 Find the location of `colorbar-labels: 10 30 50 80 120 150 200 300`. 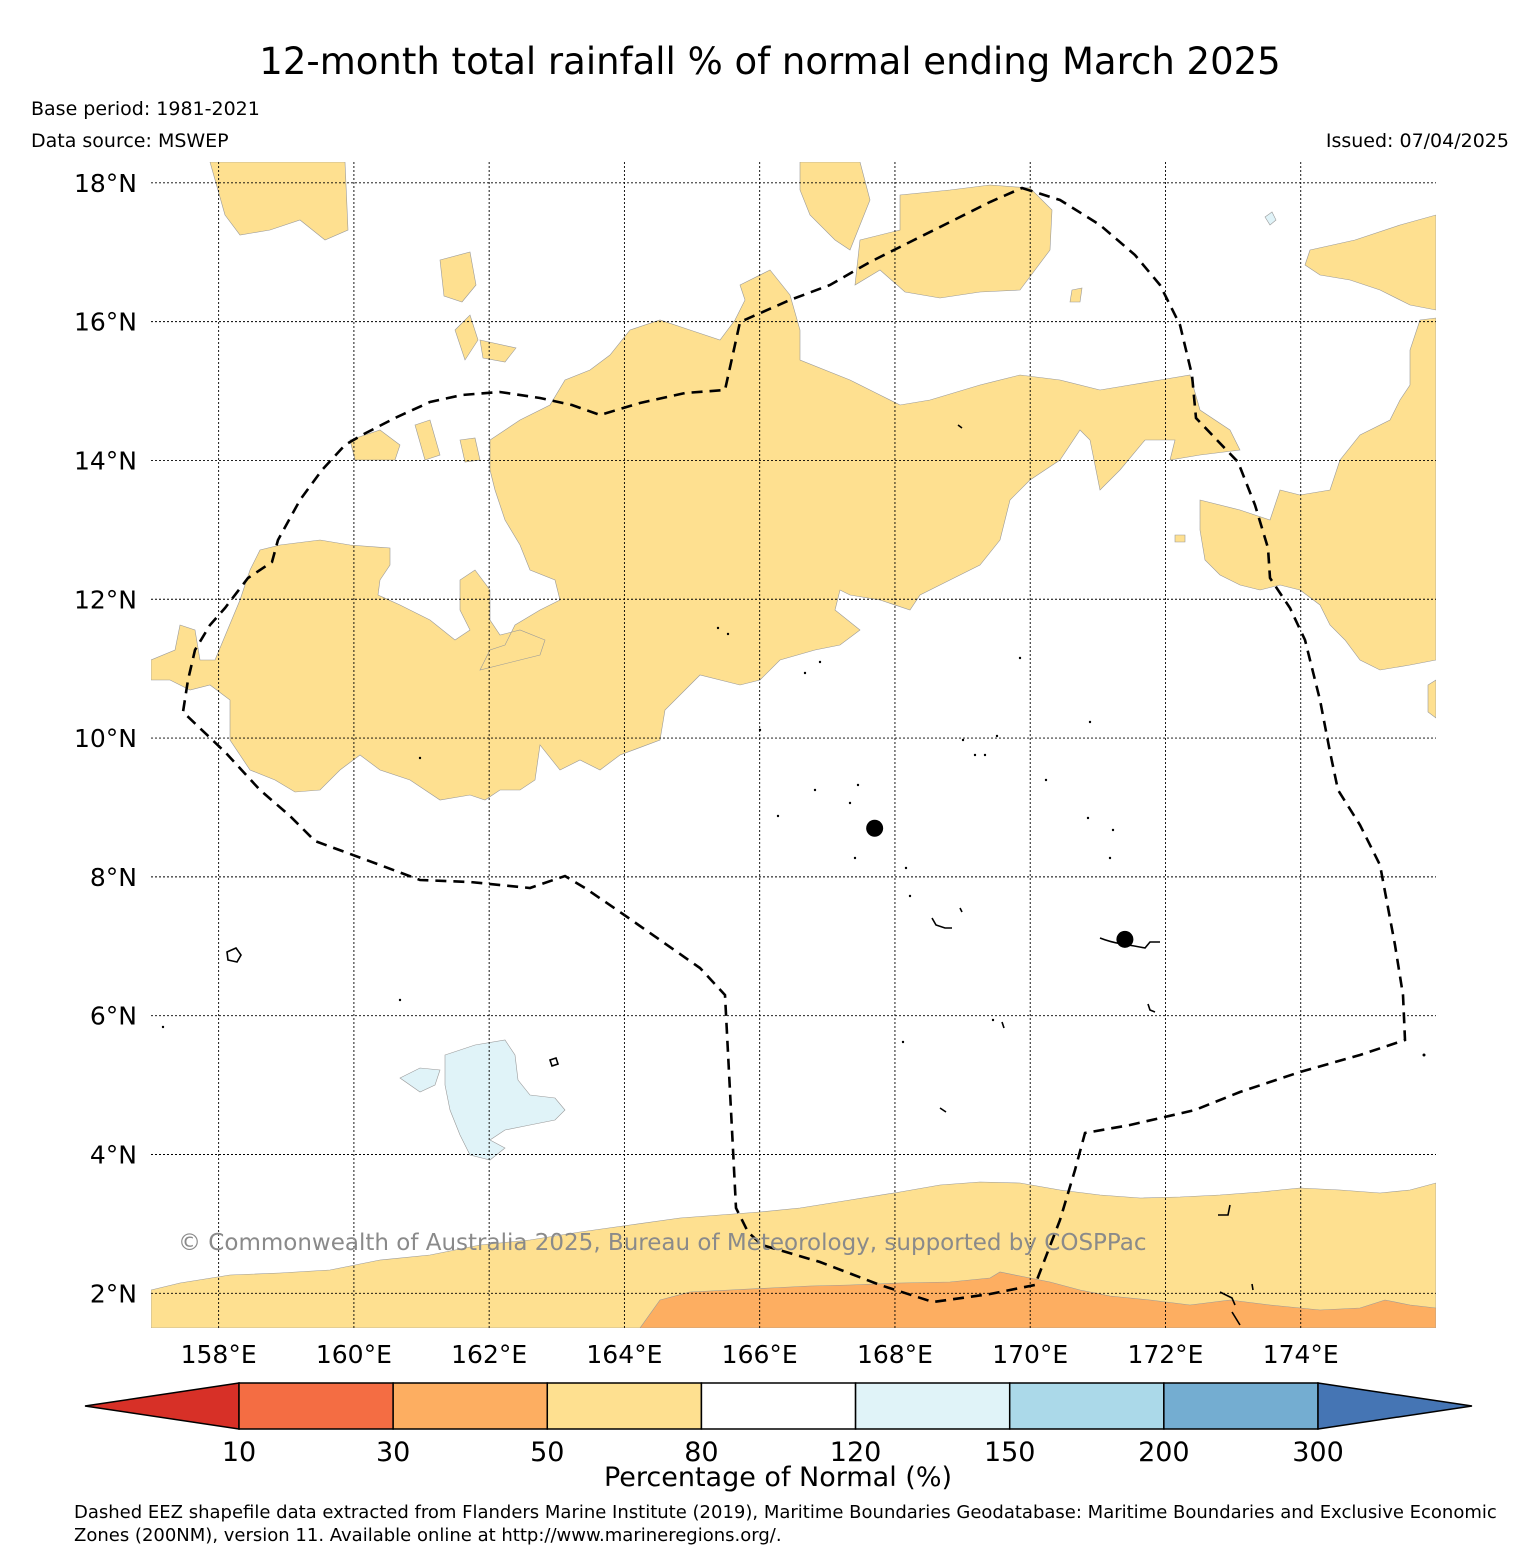

colorbar-labels: 10 30 50 80 120 150 200 300 is located at coordinates (783, 1452).